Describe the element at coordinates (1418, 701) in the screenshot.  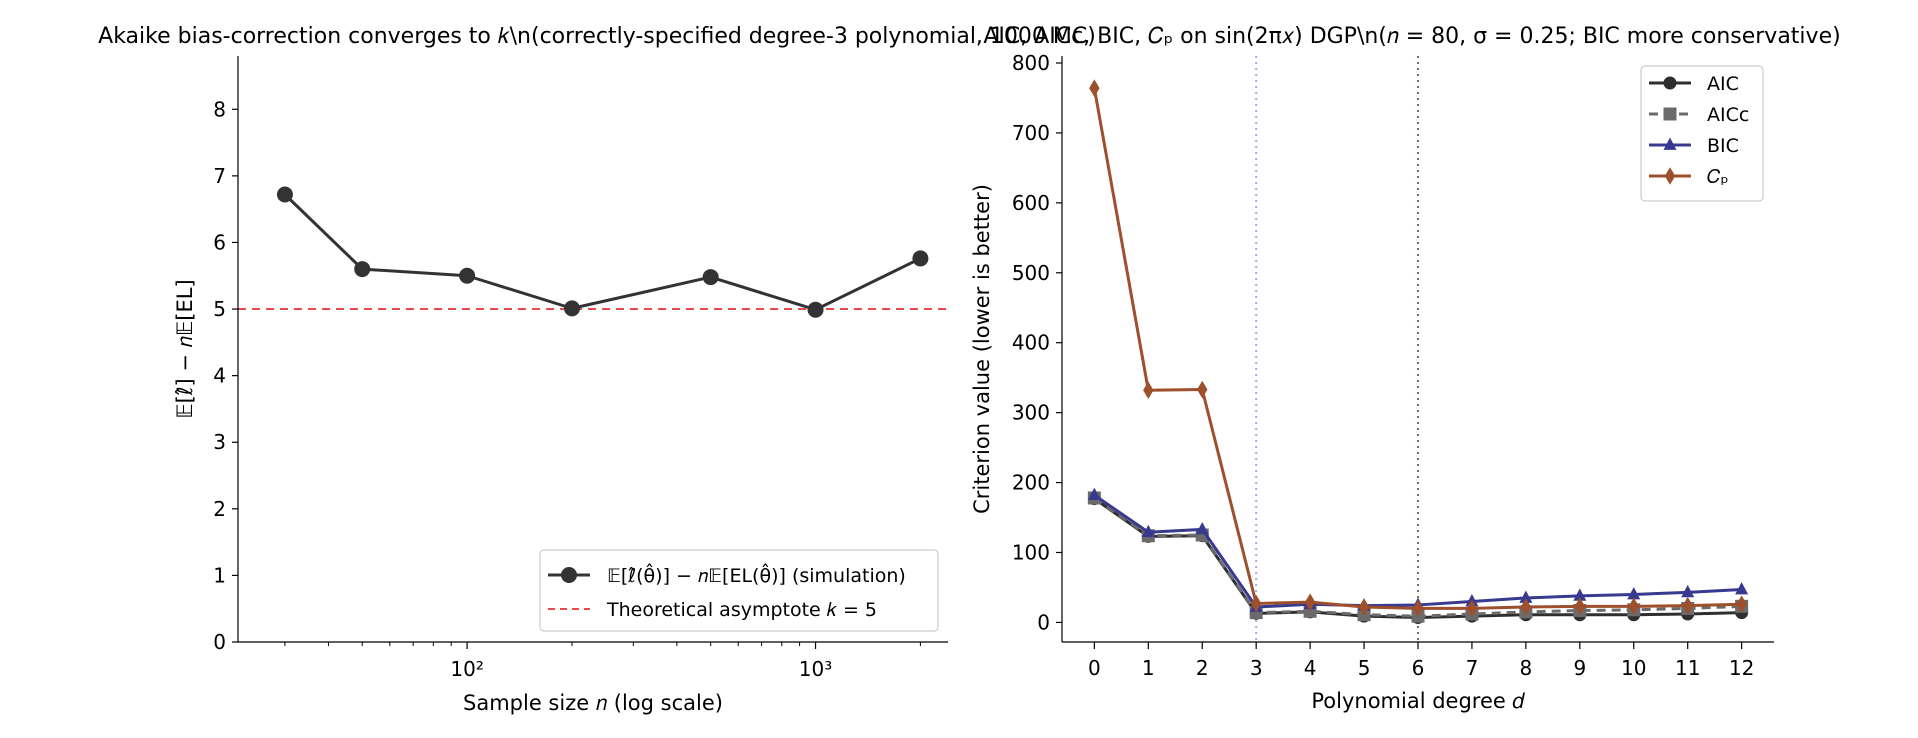
I see `right-x-axis-label: Polynomial degree 𝑑` at that location.